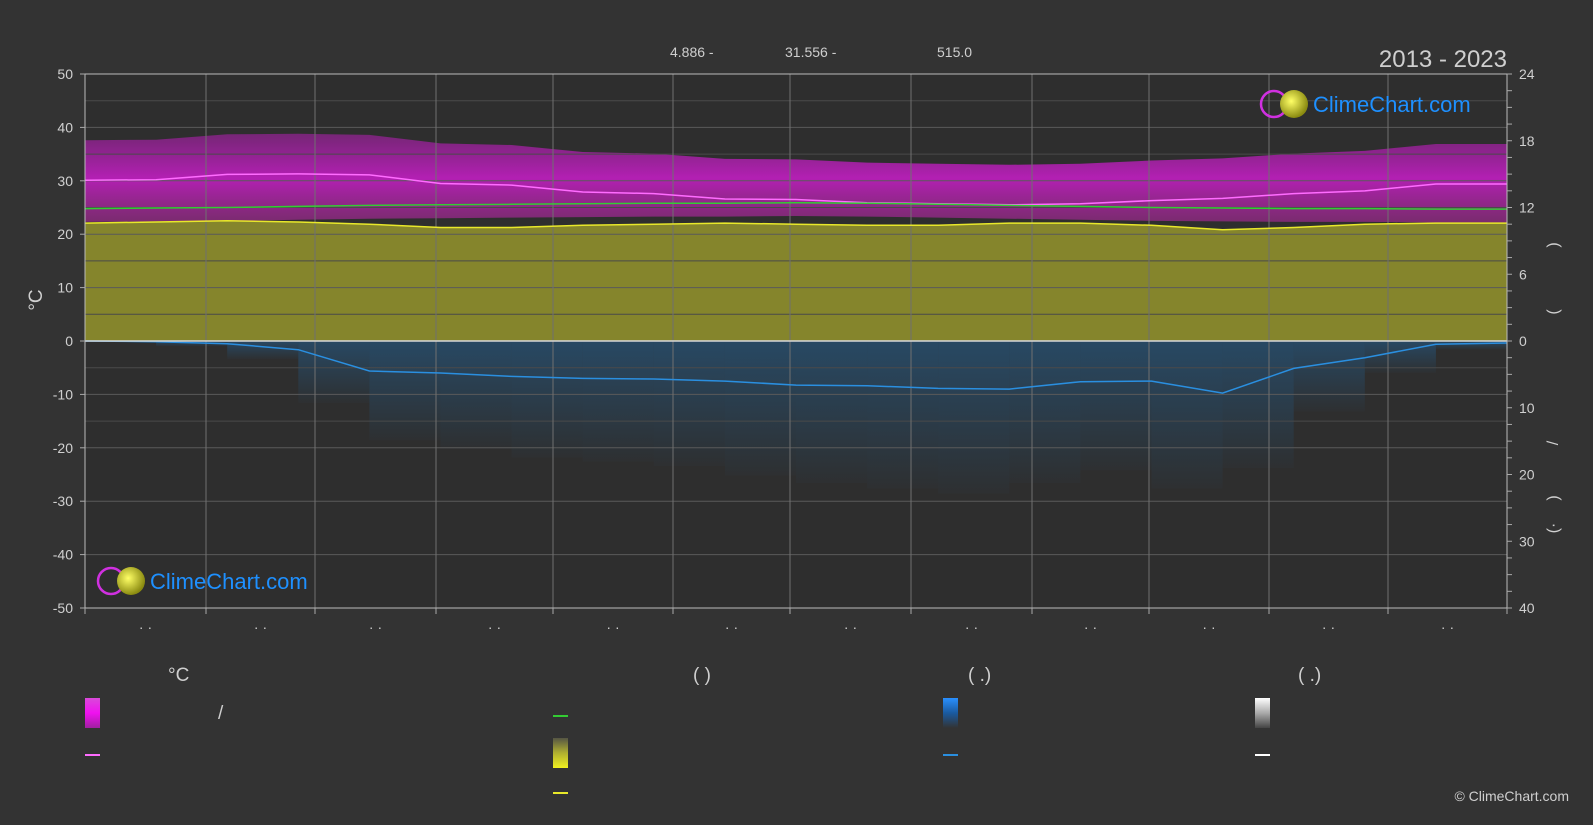 This screenshot has width=1593, height=825. I want to click on legend-sunshine-line, so click(560, 793).